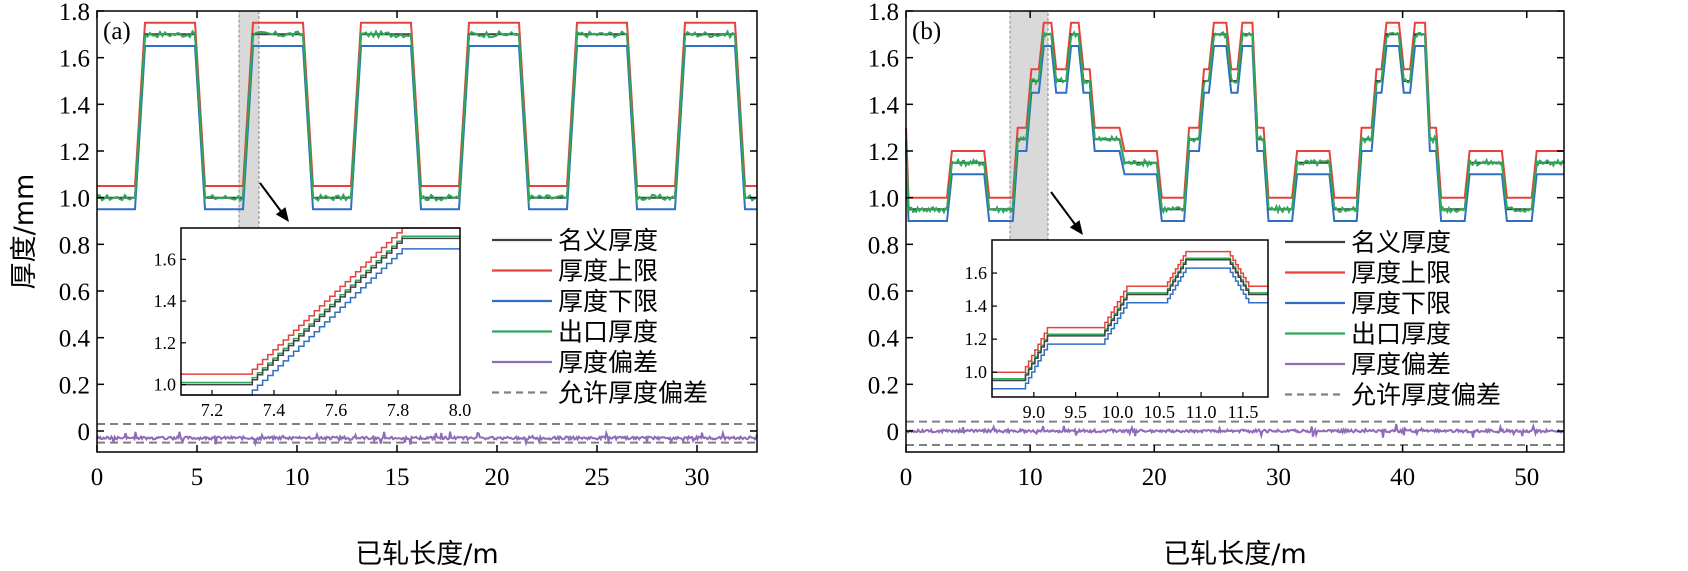  Describe the element at coordinates (274, 410) in the screenshot. I see `inset-x-tick-label: 7.4` at that location.